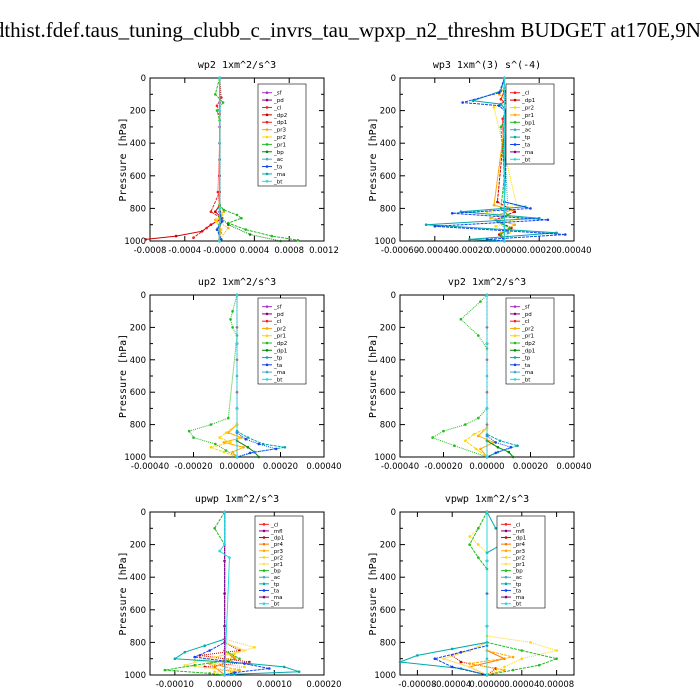 The width and height of the screenshot is (700, 700). I want to click on legend-label: _bt, so click(278, 182).